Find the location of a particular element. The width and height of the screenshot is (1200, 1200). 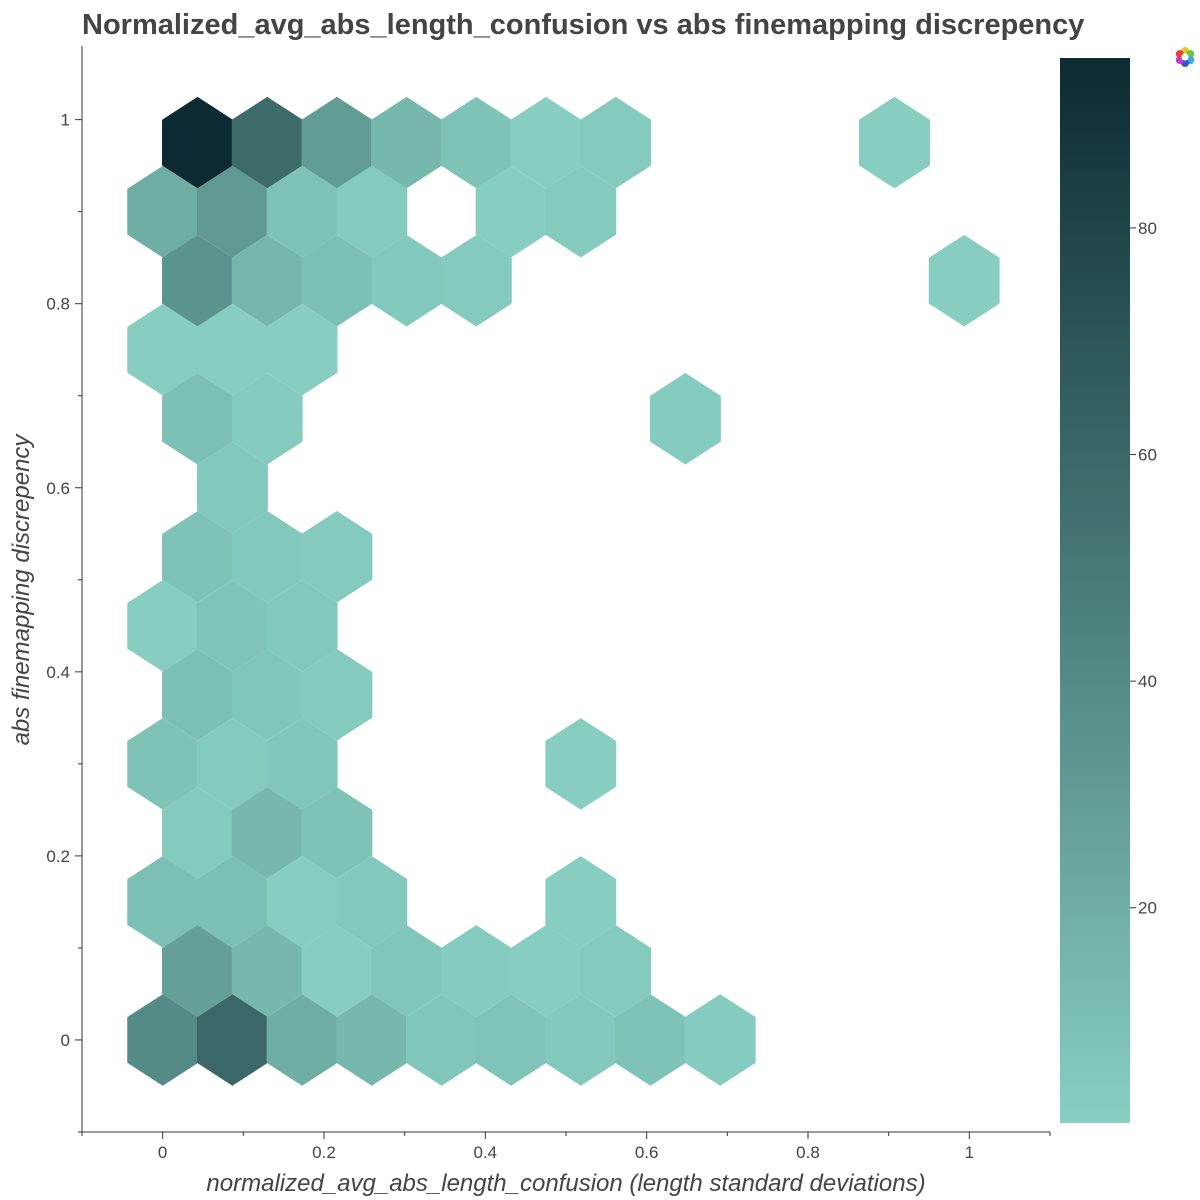

y-tick-label: 0.6 is located at coordinates (58, 488).